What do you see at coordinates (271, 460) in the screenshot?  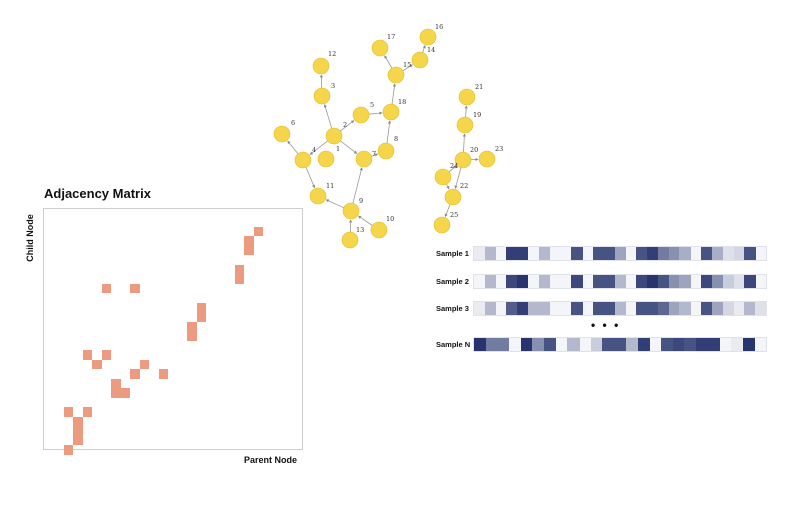 I see `x-axis-label: Parent Node` at bounding box center [271, 460].